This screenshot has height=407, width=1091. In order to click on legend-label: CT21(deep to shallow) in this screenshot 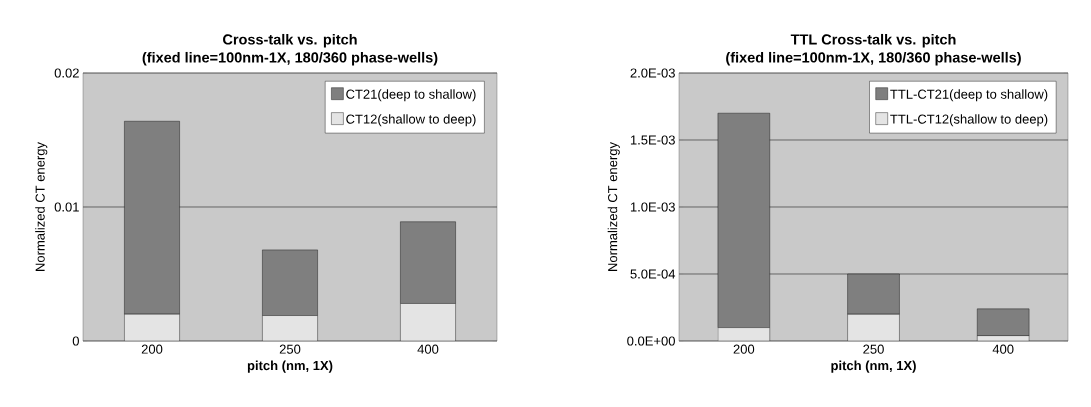, I will do `click(411, 95)`.